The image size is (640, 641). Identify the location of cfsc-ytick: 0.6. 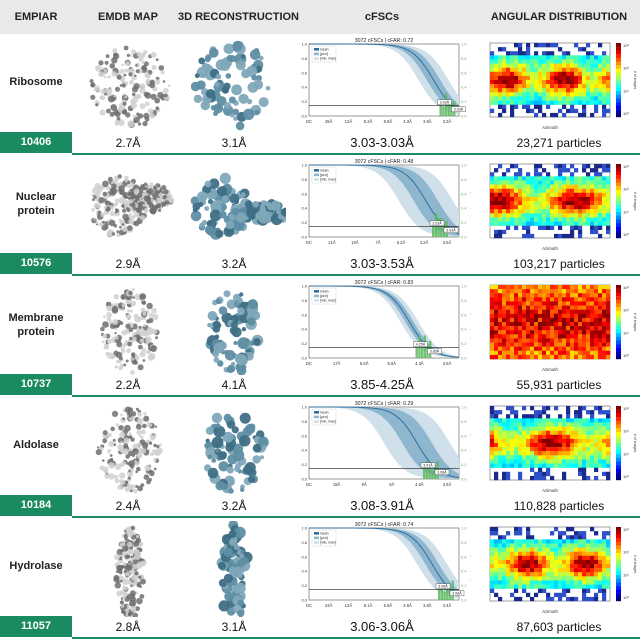
(304, 556).